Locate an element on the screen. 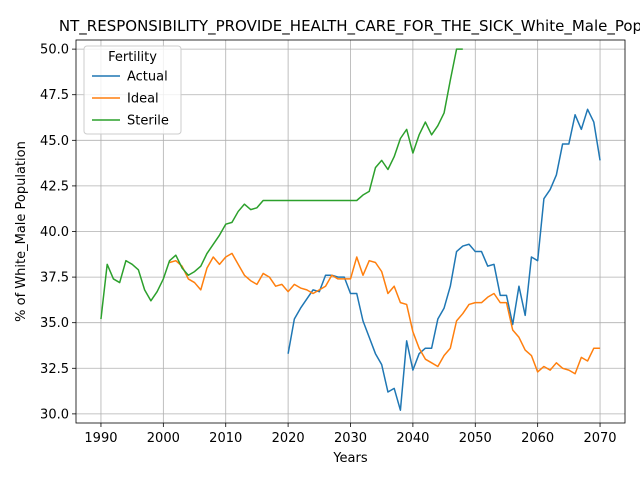  x-tick-label: 2050 is located at coordinates (475, 438).